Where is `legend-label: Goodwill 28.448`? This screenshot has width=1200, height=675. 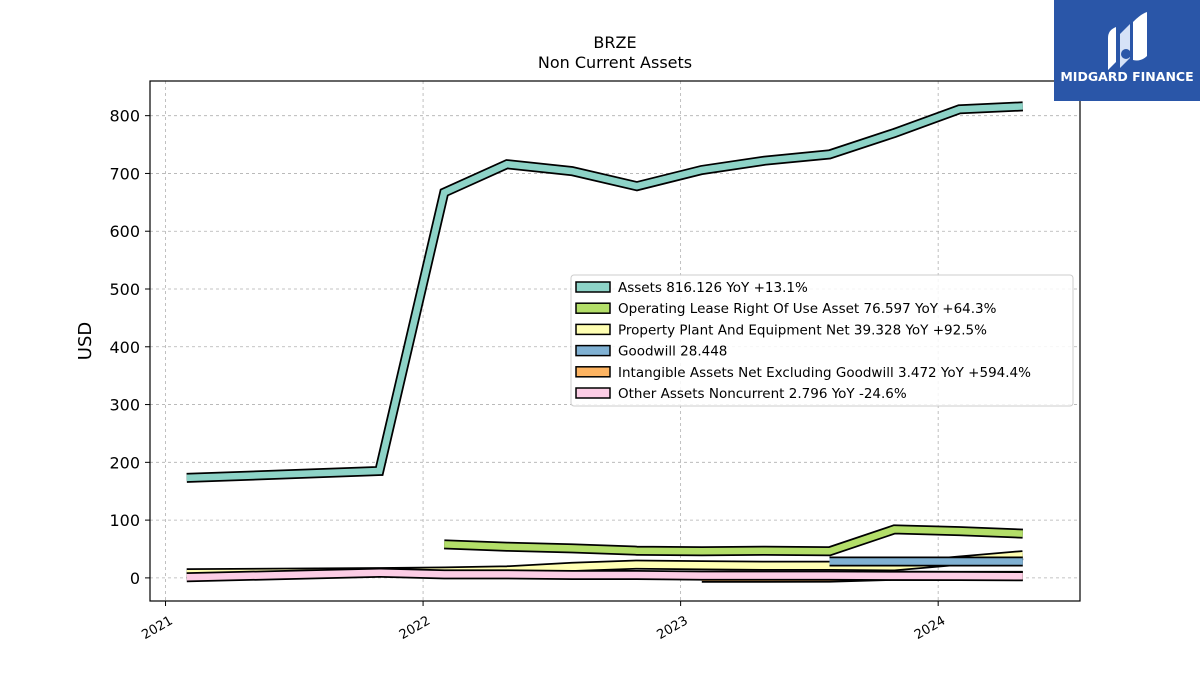
legend-label: Goodwill 28.448 is located at coordinates (672, 352).